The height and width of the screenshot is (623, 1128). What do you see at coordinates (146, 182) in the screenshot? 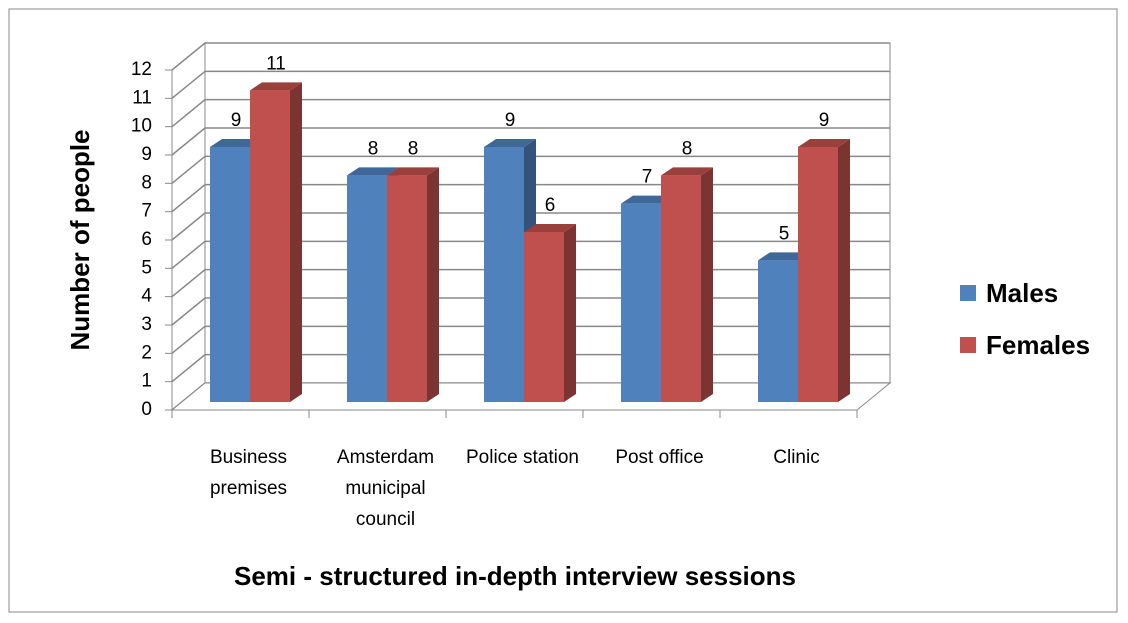
I see `y-tick-label: 8` at bounding box center [146, 182].